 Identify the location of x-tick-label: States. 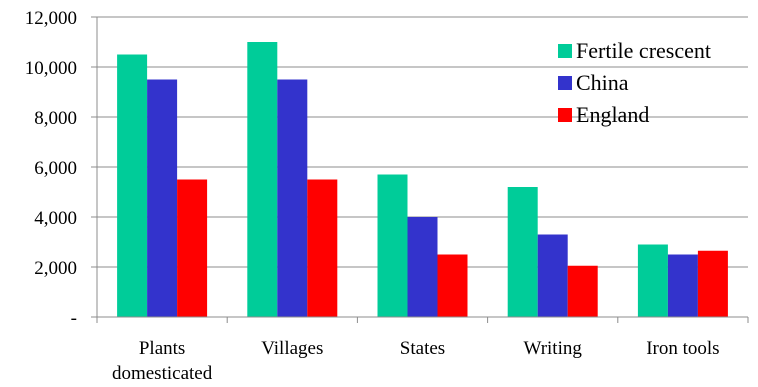
(422, 348).